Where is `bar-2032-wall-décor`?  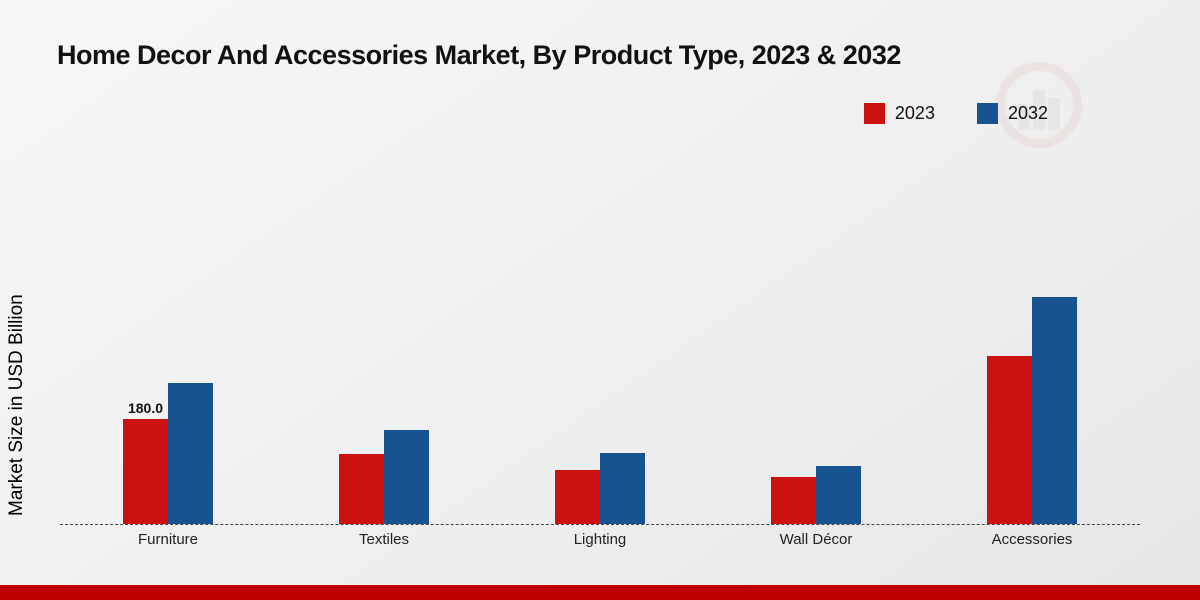
bar-2032-wall-décor is located at coordinates (838, 495).